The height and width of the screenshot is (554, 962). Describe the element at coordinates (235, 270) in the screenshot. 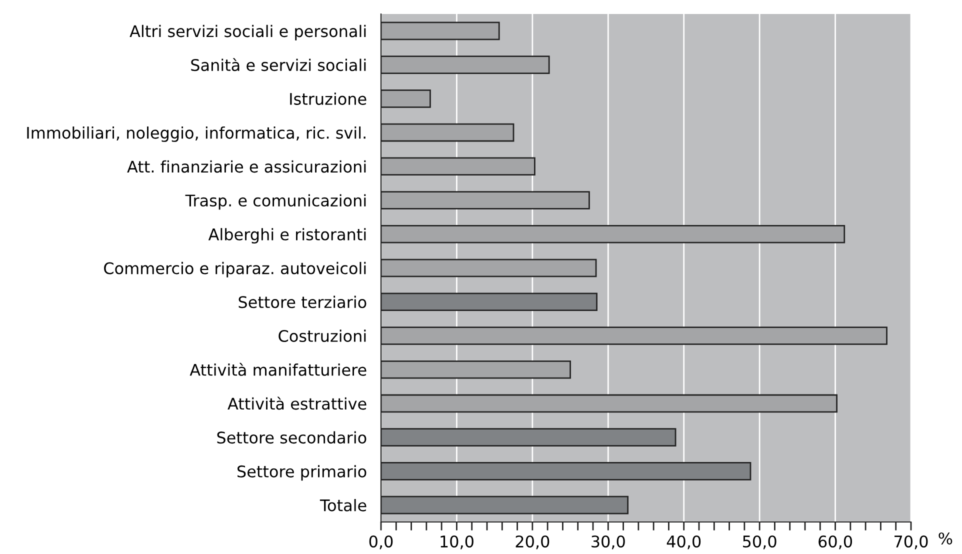

I see `y-tick-label: Commercio e riparaz. autoveicoli` at that location.